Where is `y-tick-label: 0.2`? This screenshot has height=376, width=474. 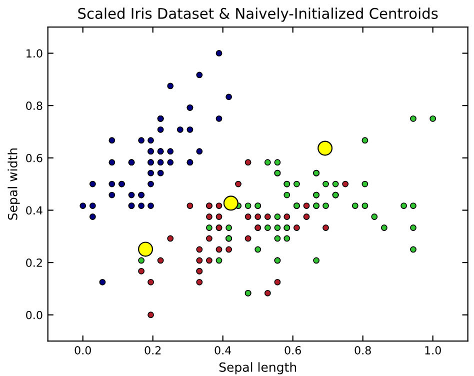 y-tick-label: 0.2 is located at coordinates (34, 262).